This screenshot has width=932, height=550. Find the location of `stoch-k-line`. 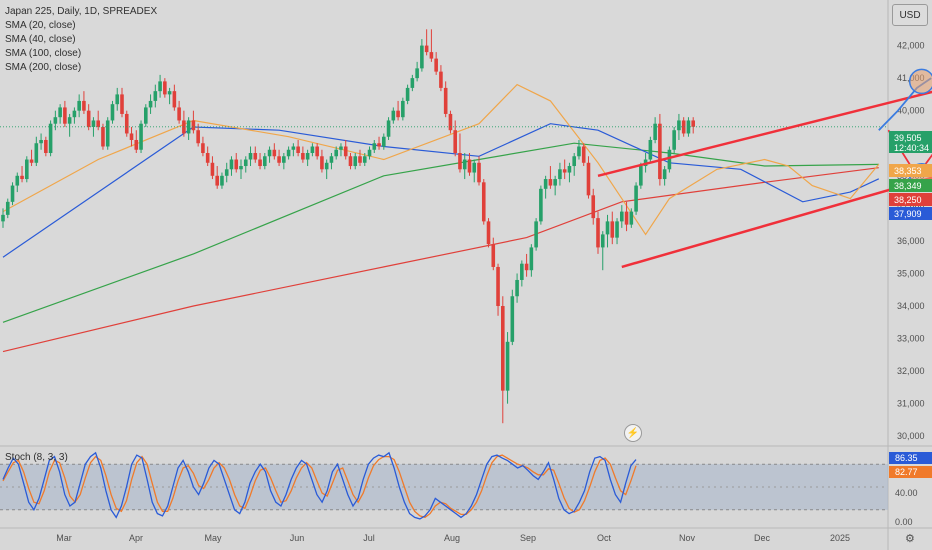

stoch-k-line is located at coordinates (319, 485).